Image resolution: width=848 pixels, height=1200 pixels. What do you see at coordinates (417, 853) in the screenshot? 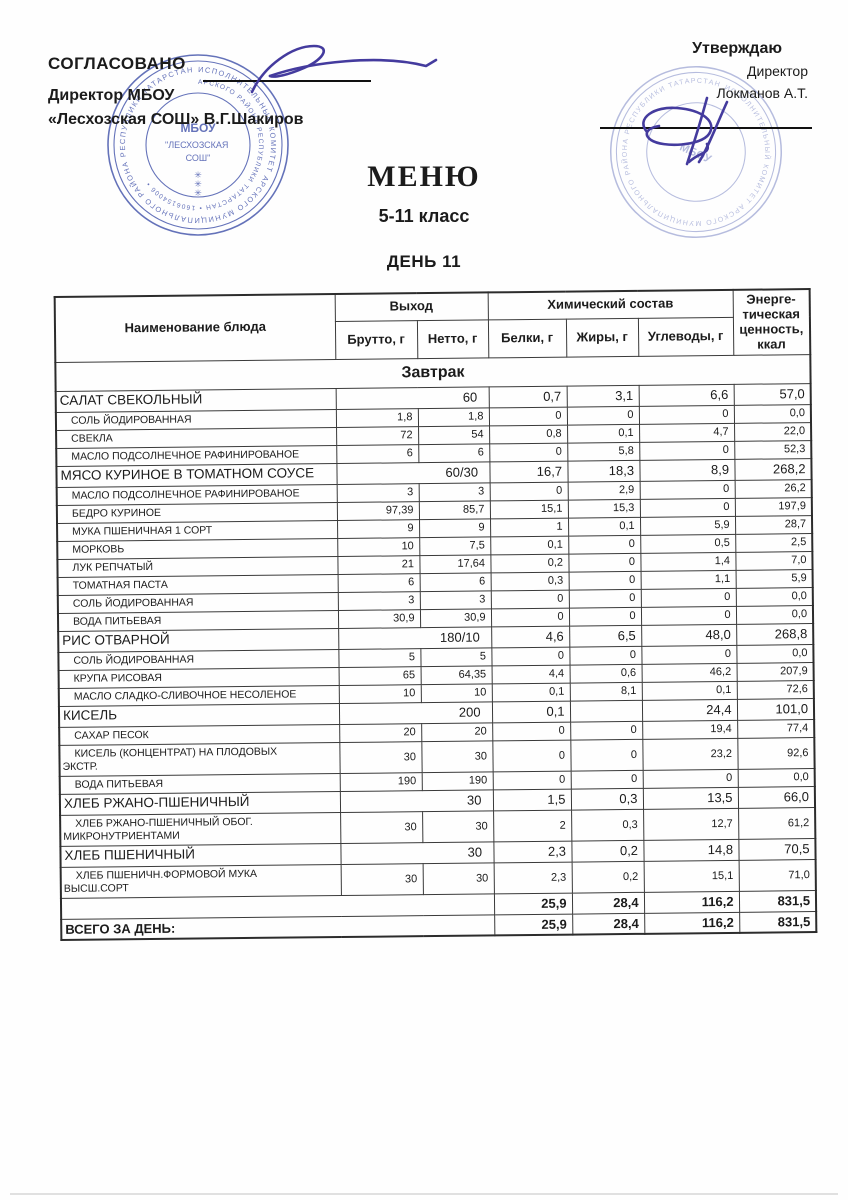
I see `output-cell: 30` at bounding box center [417, 853].